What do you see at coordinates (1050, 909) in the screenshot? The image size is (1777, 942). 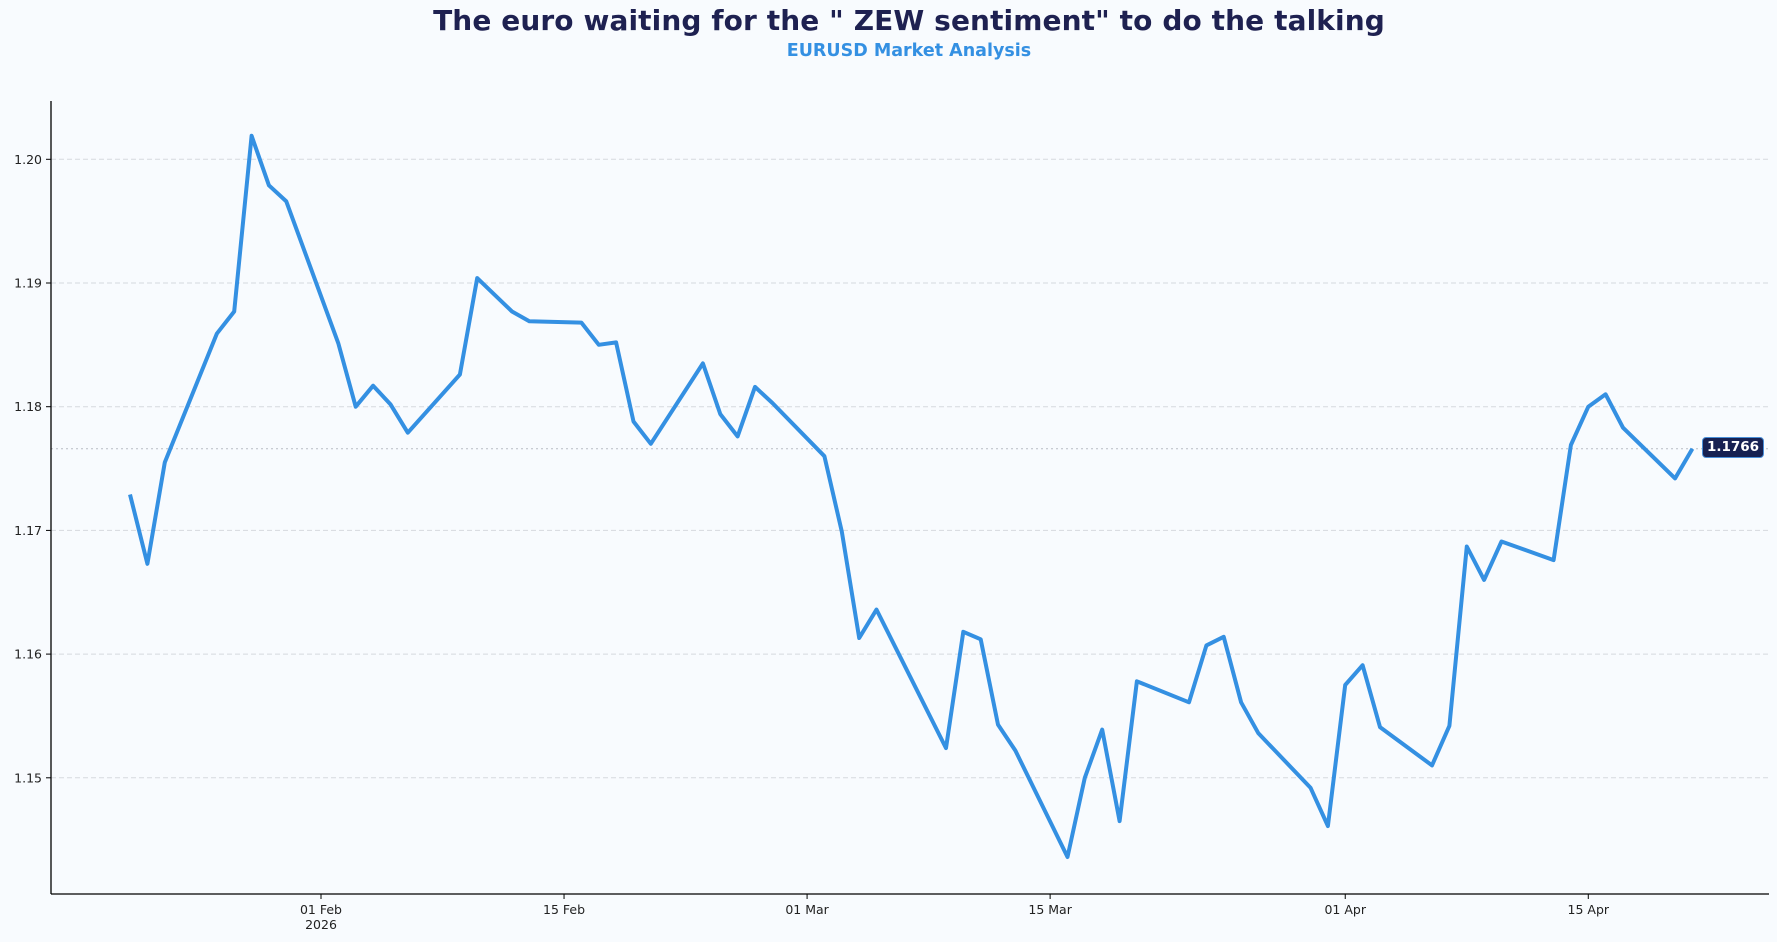 I see `x-tick-label: 15 Mar` at bounding box center [1050, 909].